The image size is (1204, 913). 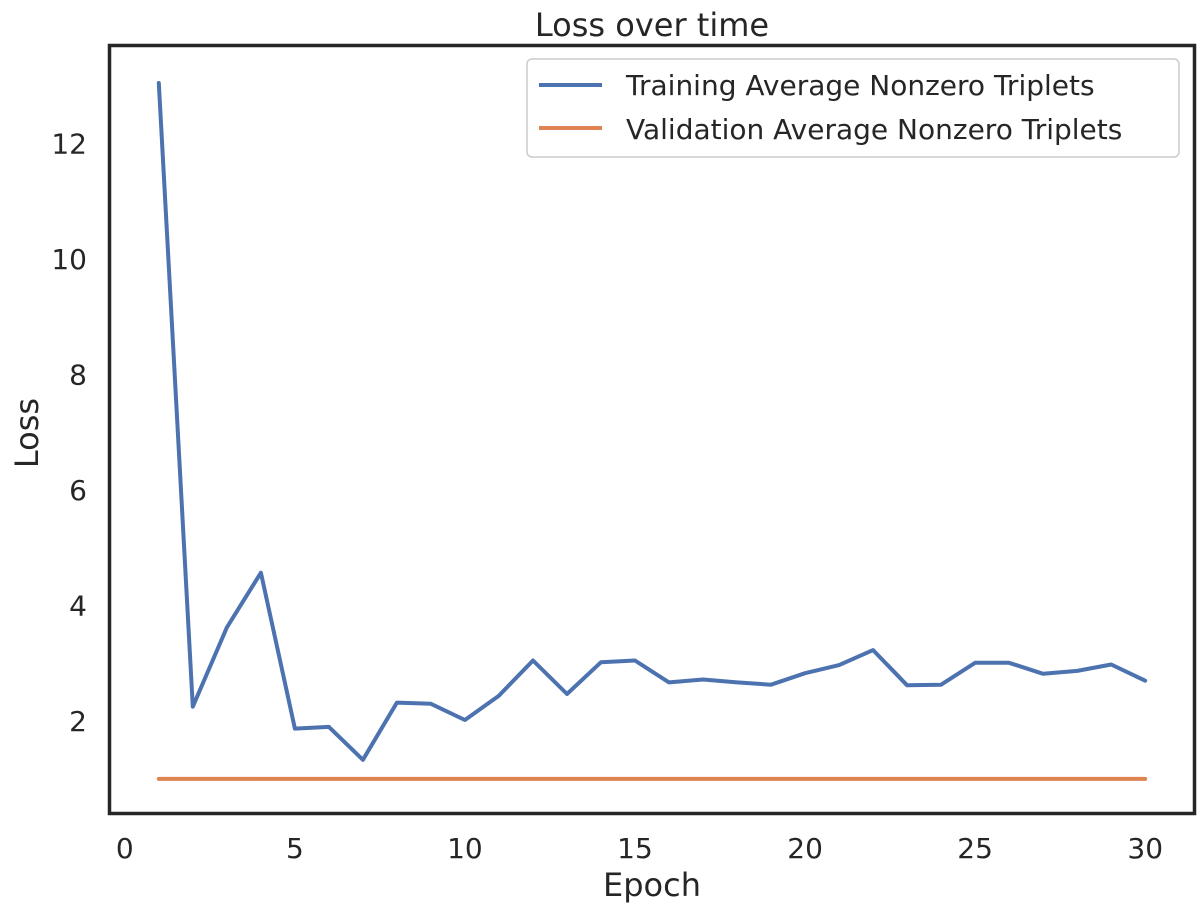 What do you see at coordinates (78, 490) in the screenshot?
I see `y-tick-label: 6` at bounding box center [78, 490].